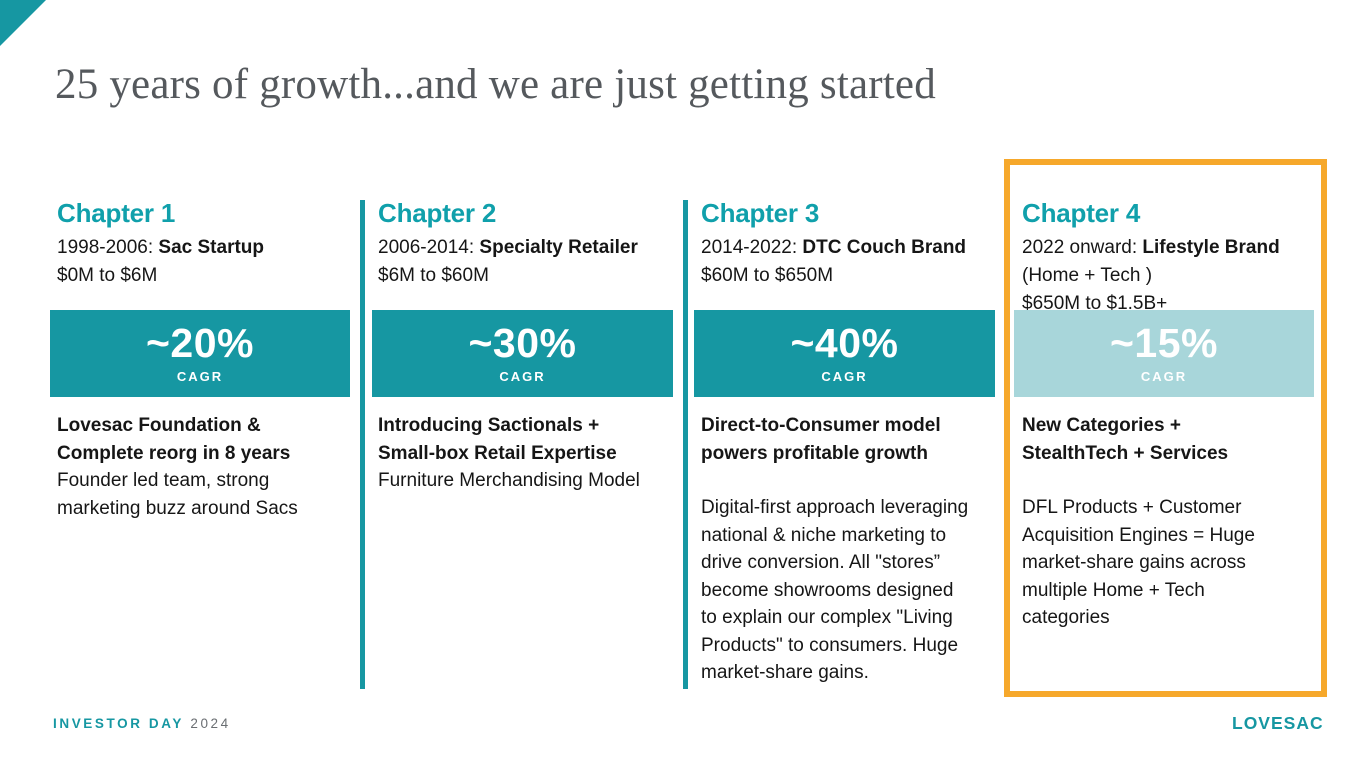  What do you see at coordinates (522, 376) in the screenshot?
I see `chapter-2-cagr-label: CAGR` at bounding box center [522, 376].